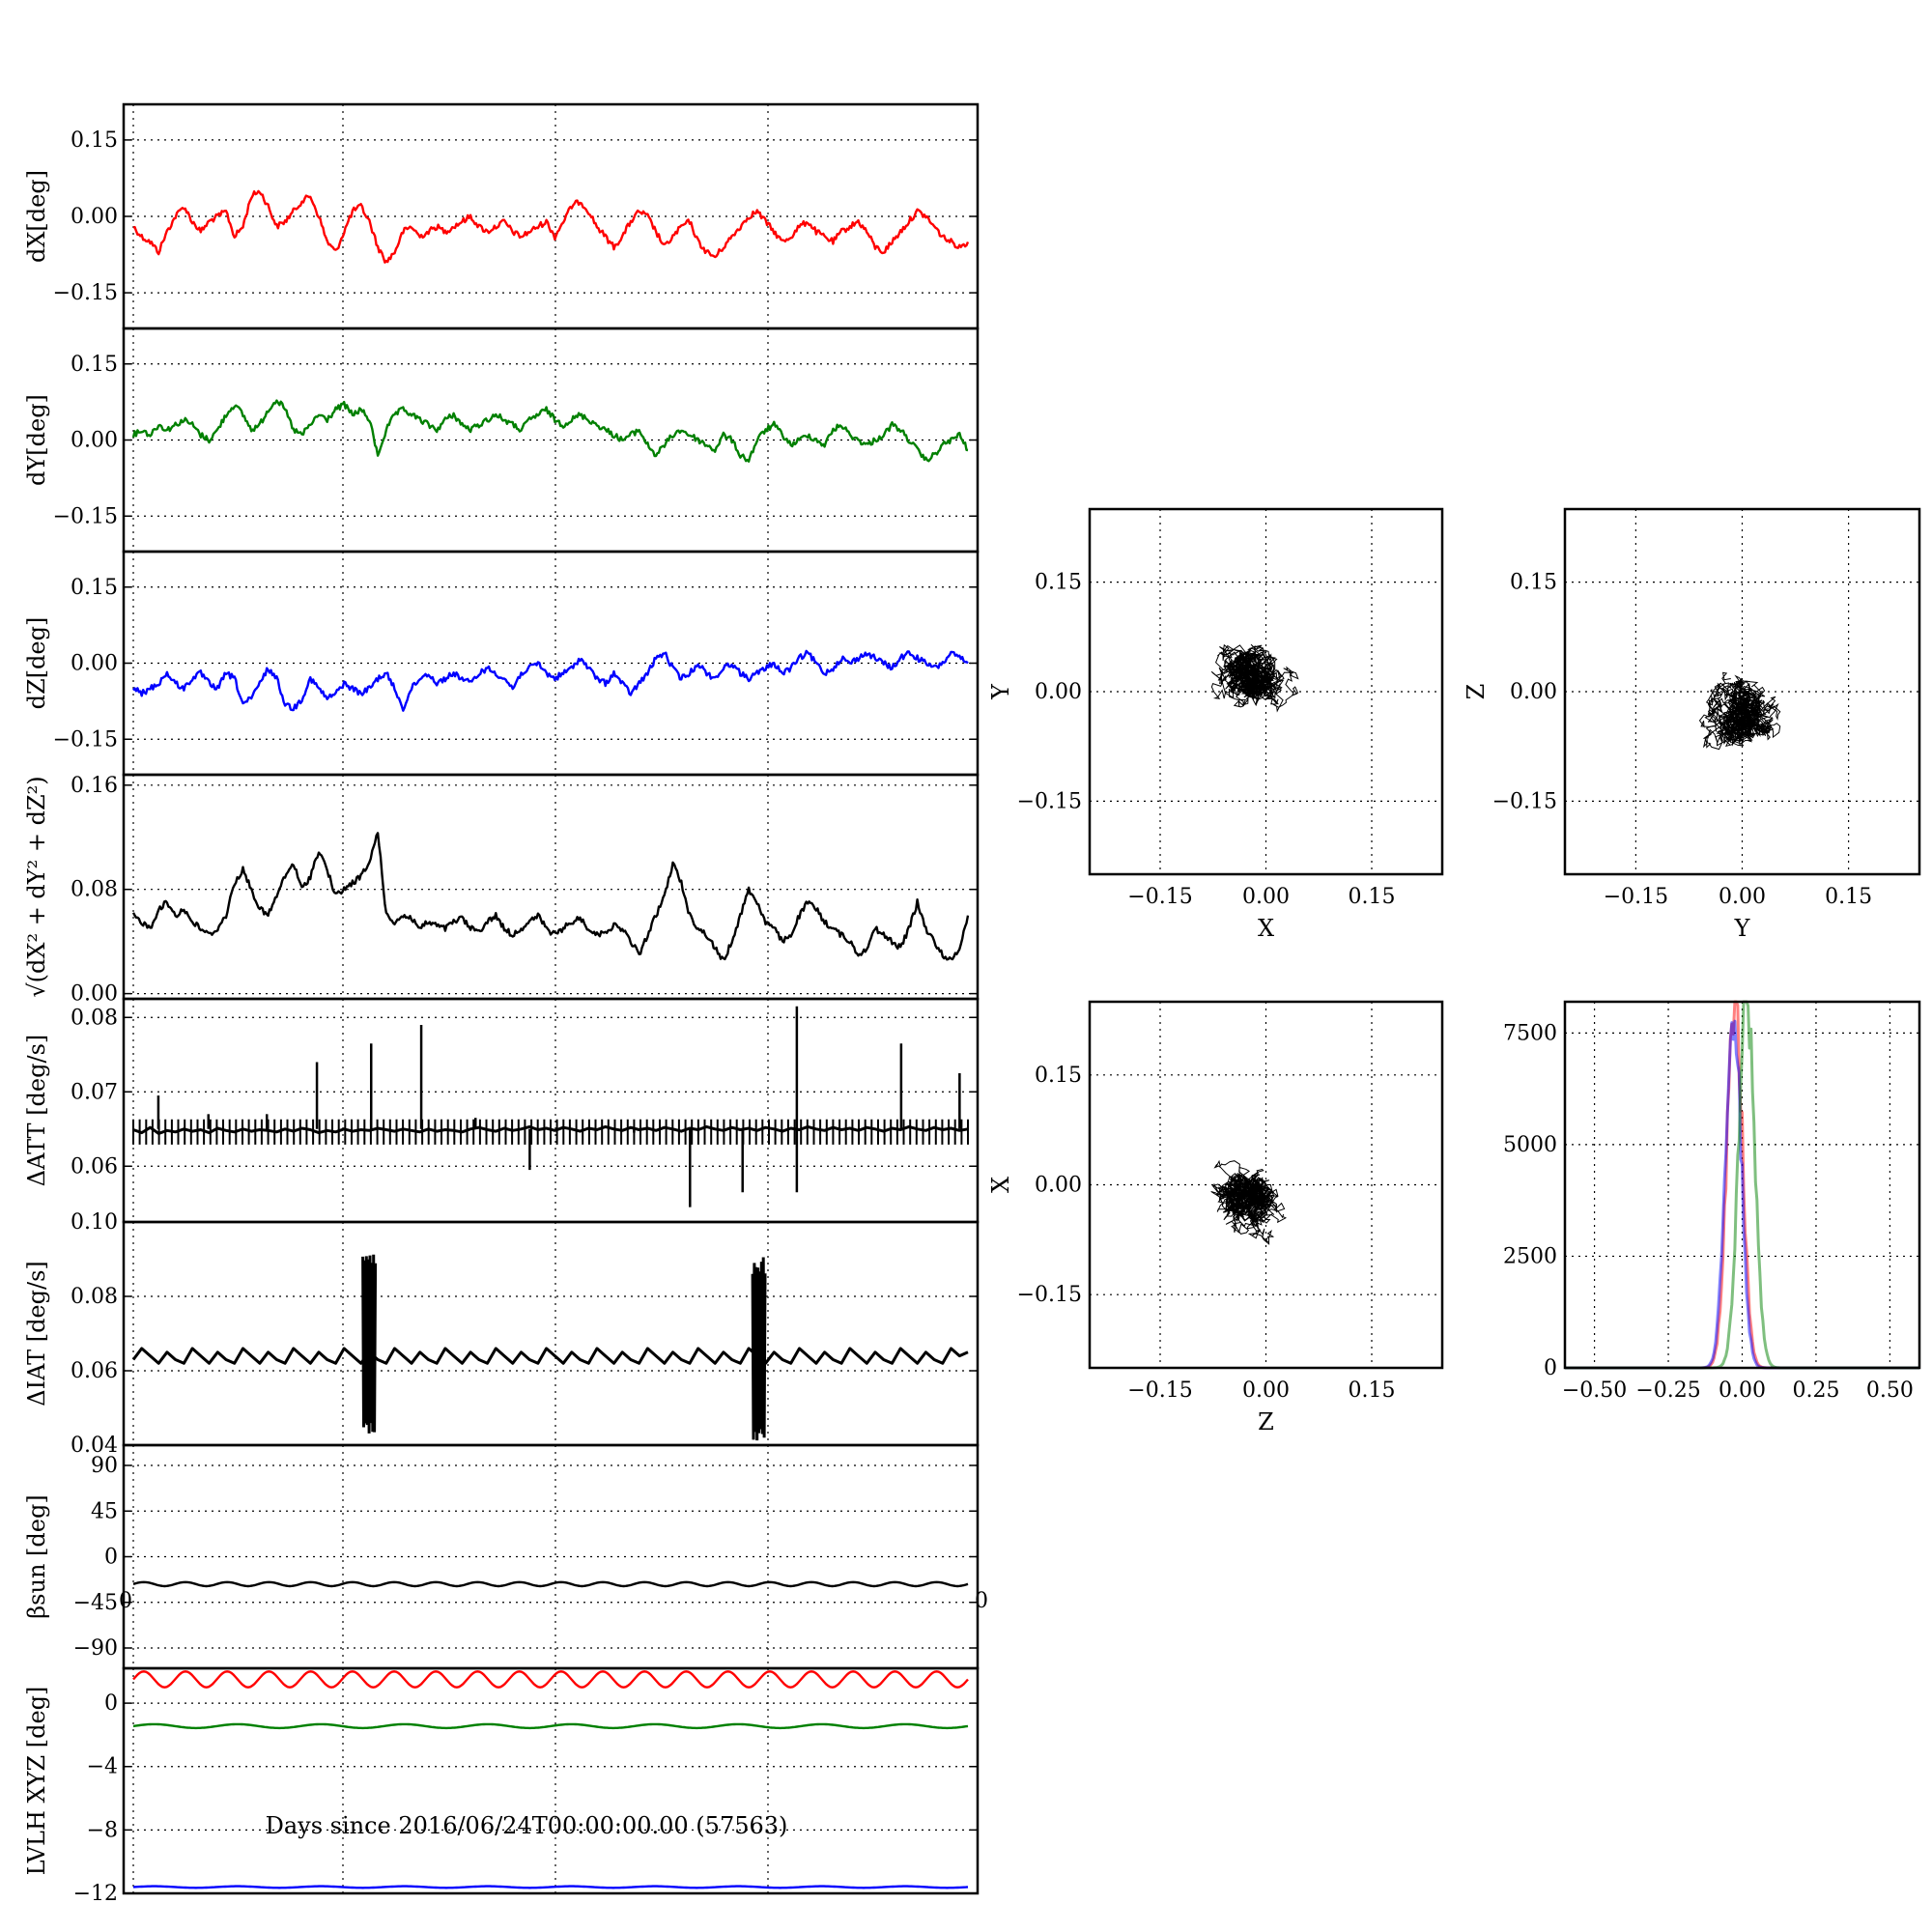 The width and height of the screenshot is (1932, 1932). Describe the element at coordinates (36, 1556) in the screenshot. I see `y-axis-label: βsun [deg]` at that location.